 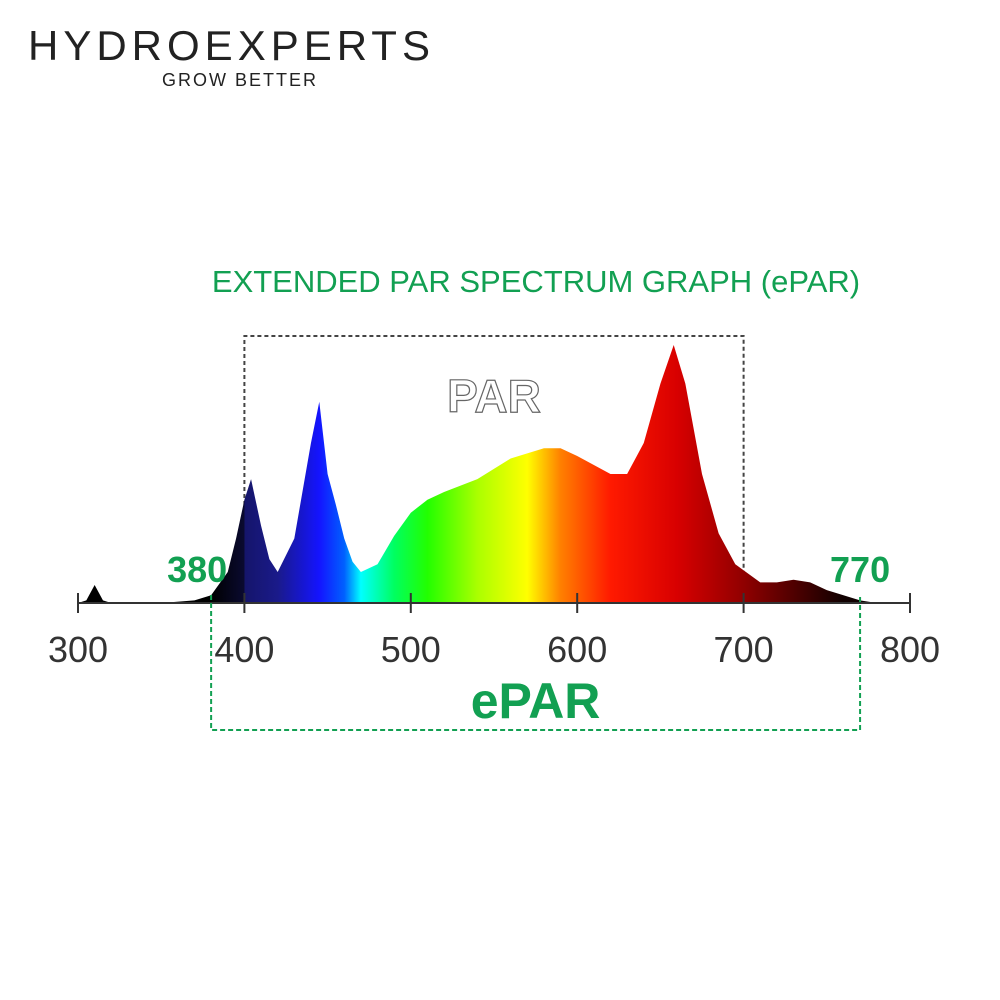 What do you see at coordinates (494, 469) in the screenshot?
I see `par-box` at bounding box center [494, 469].